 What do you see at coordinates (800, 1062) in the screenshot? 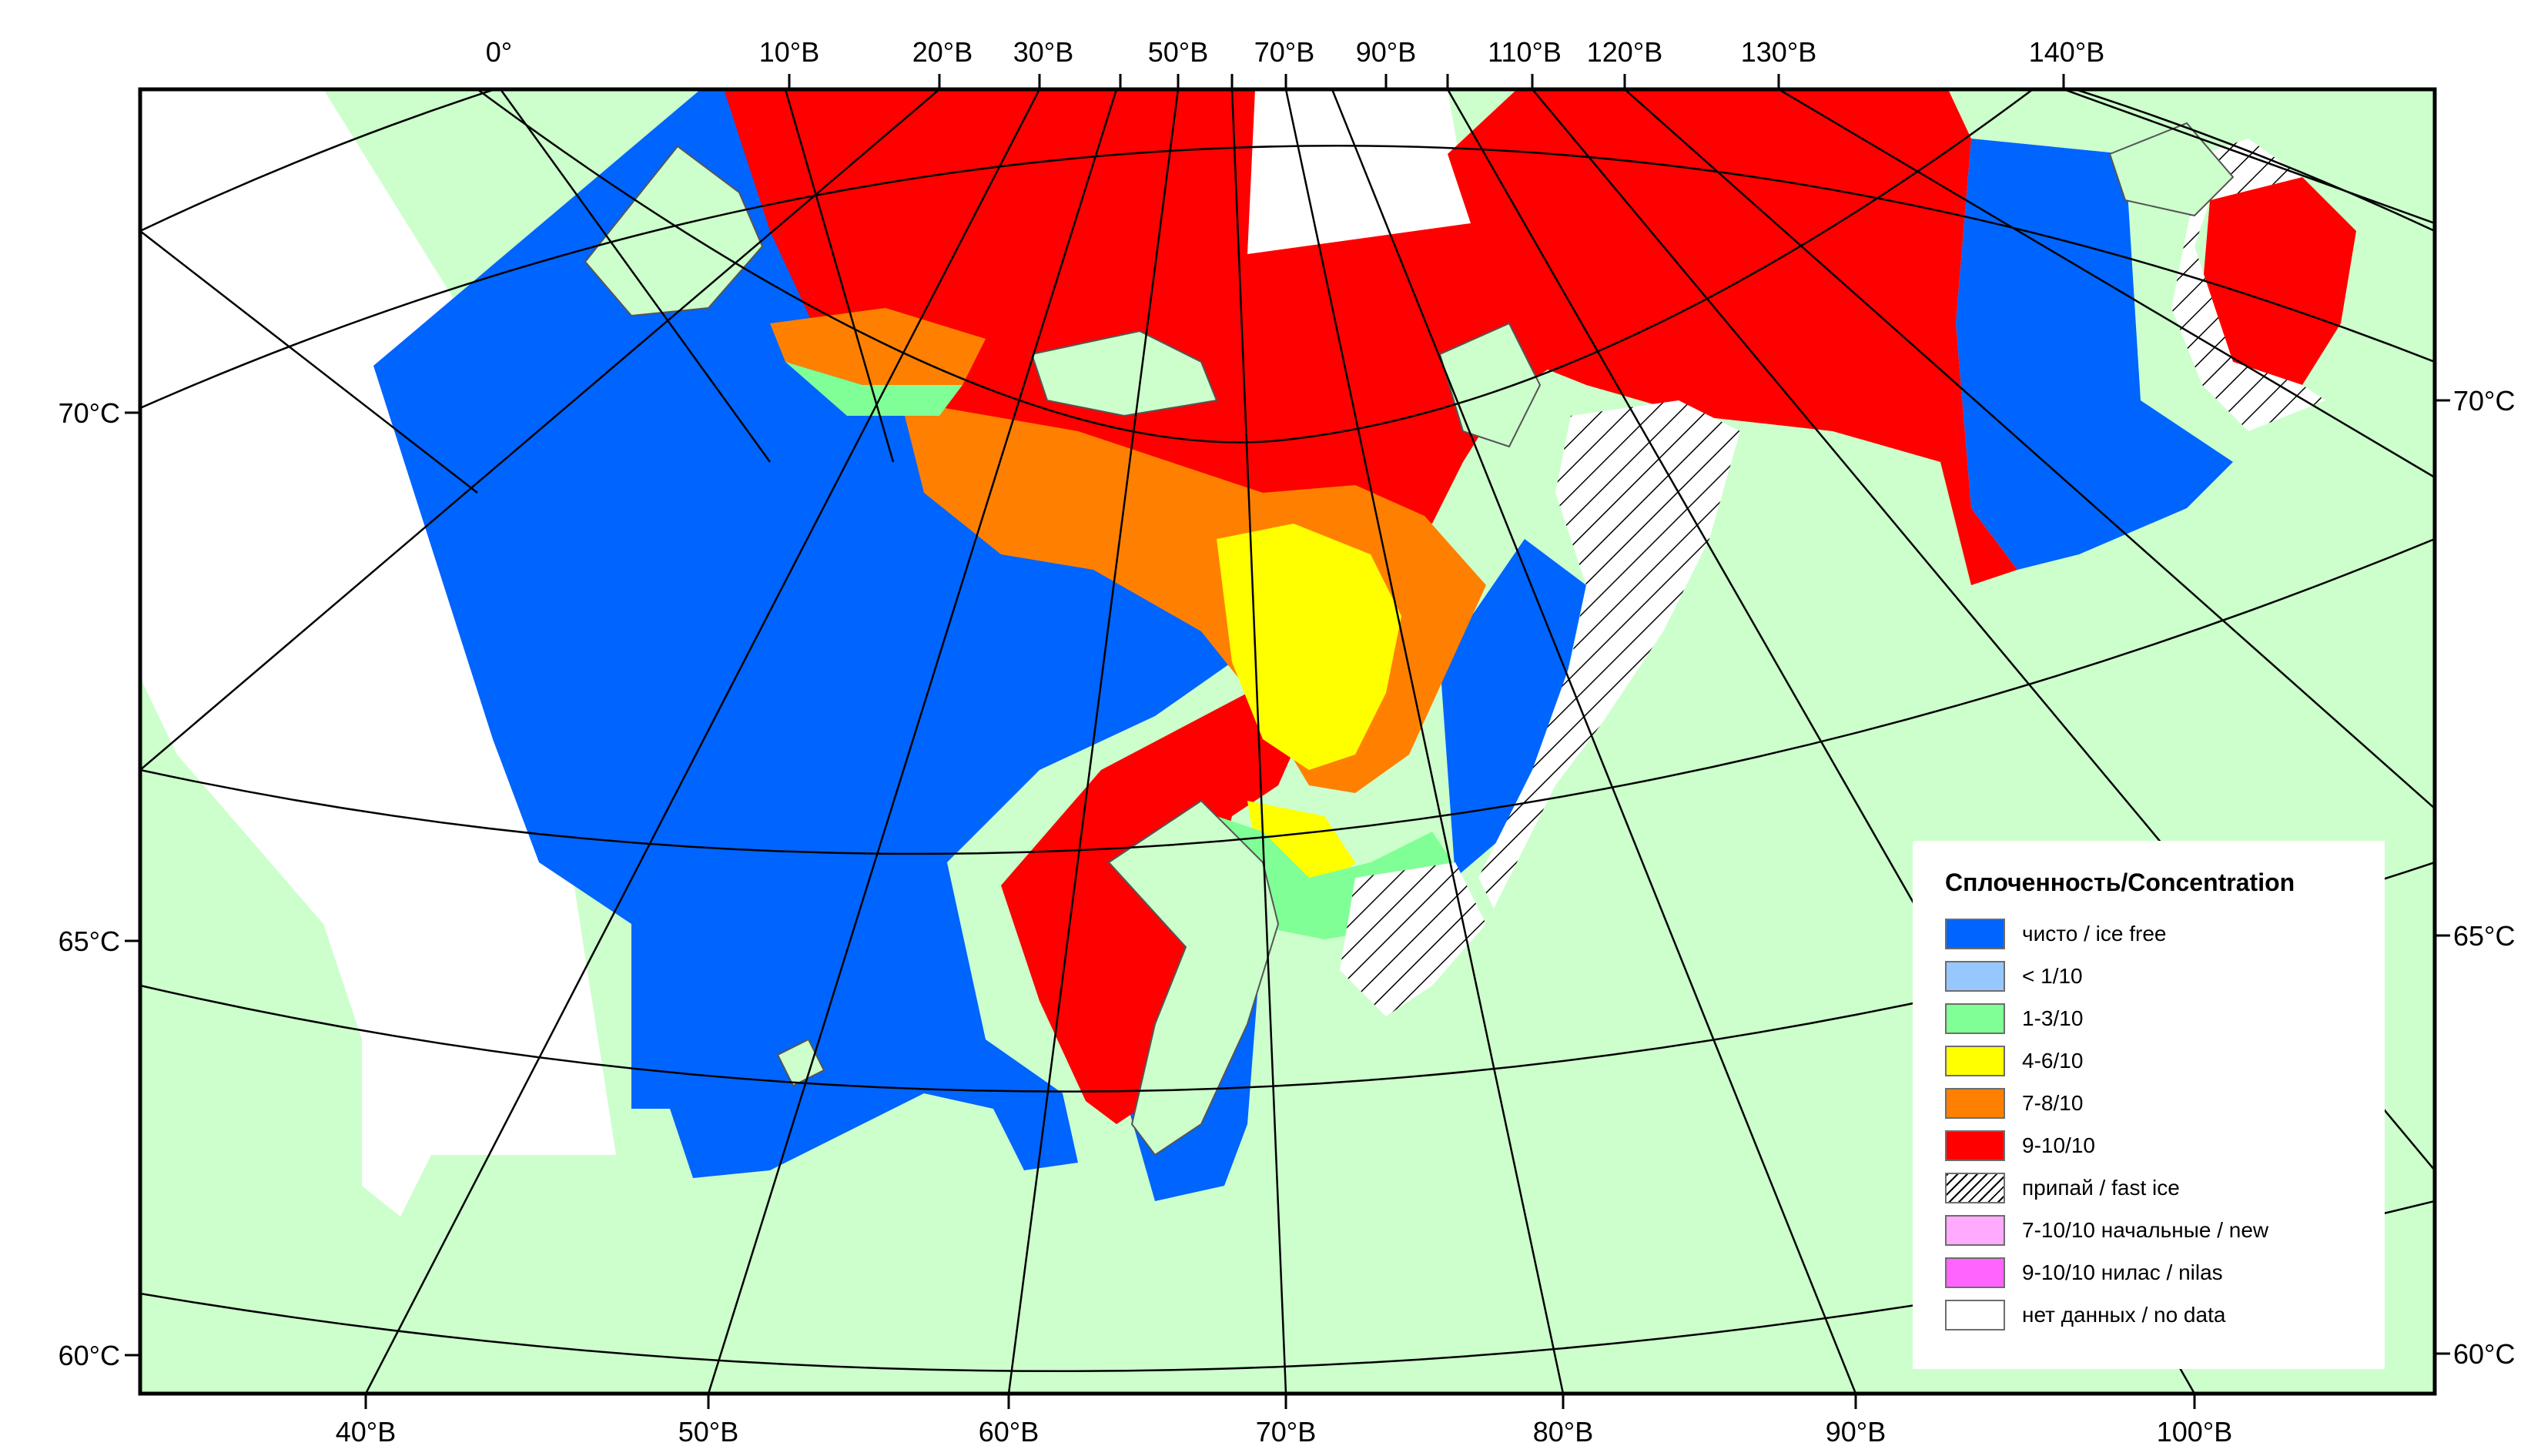
I see `kolguev-island` at bounding box center [800, 1062].